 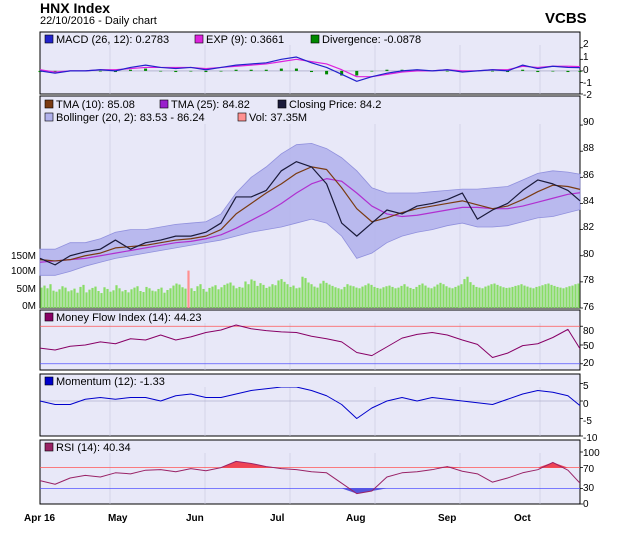 I want to click on bollinger-legend-label: Bollinger (20, 2): 83.53 - 86.24, so click(x=130, y=118).